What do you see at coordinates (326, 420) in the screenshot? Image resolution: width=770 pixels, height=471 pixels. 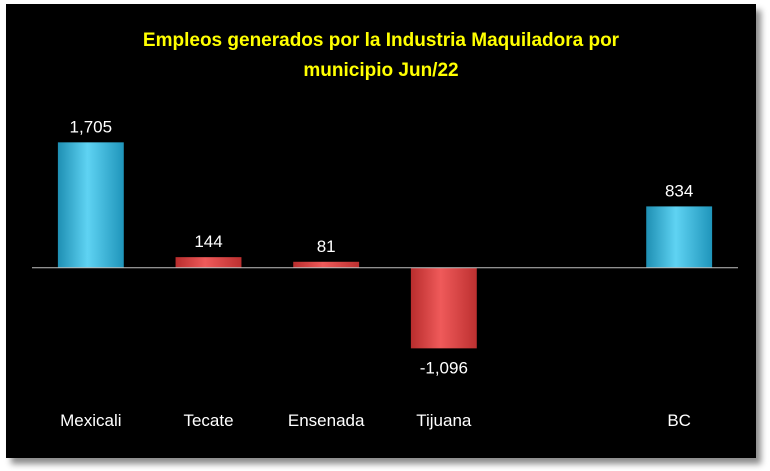 I see `category-label-ensenada: Ensenada` at bounding box center [326, 420].